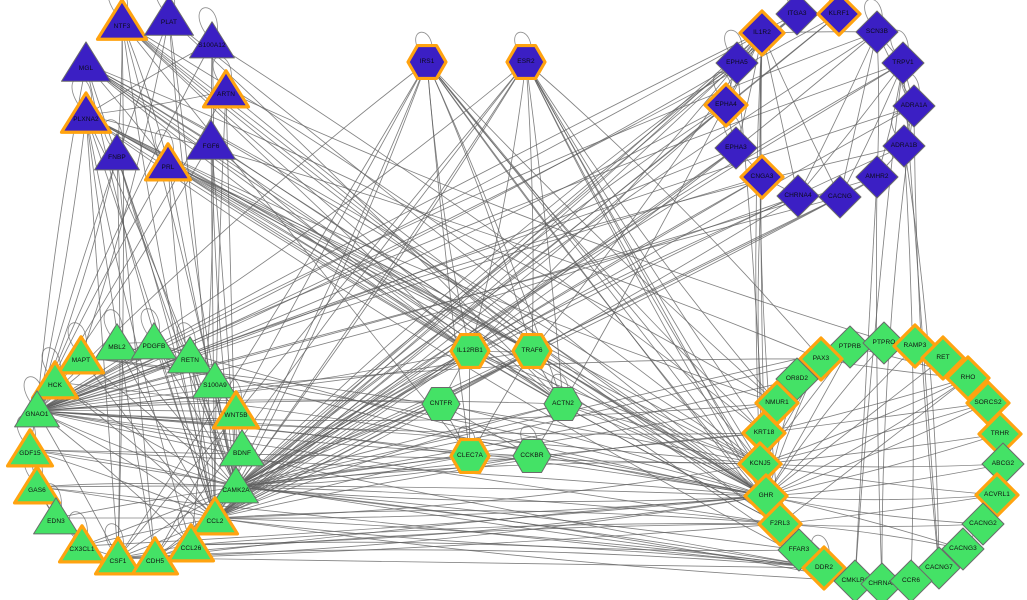 The height and width of the screenshot is (600, 1027). I want to click on graph-node-cckbr: CCKBR, so click(532, 456).